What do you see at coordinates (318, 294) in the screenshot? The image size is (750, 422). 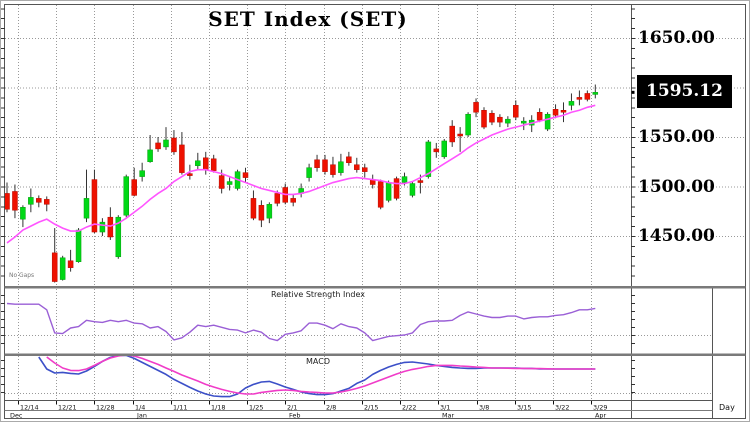 I see `rsi-panel-title: Relative Strength Index` at bounding box center [318, 294].